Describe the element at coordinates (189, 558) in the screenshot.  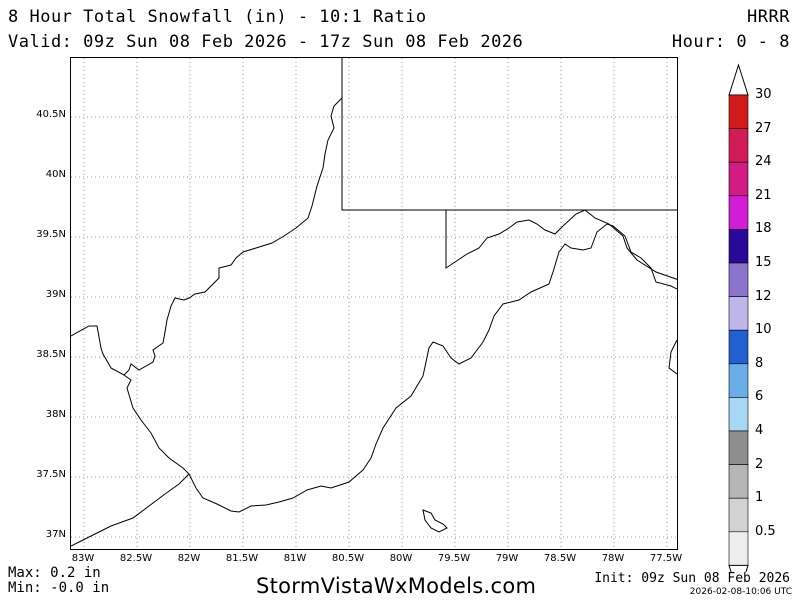
I see `longitude-label: 82W` at that location.